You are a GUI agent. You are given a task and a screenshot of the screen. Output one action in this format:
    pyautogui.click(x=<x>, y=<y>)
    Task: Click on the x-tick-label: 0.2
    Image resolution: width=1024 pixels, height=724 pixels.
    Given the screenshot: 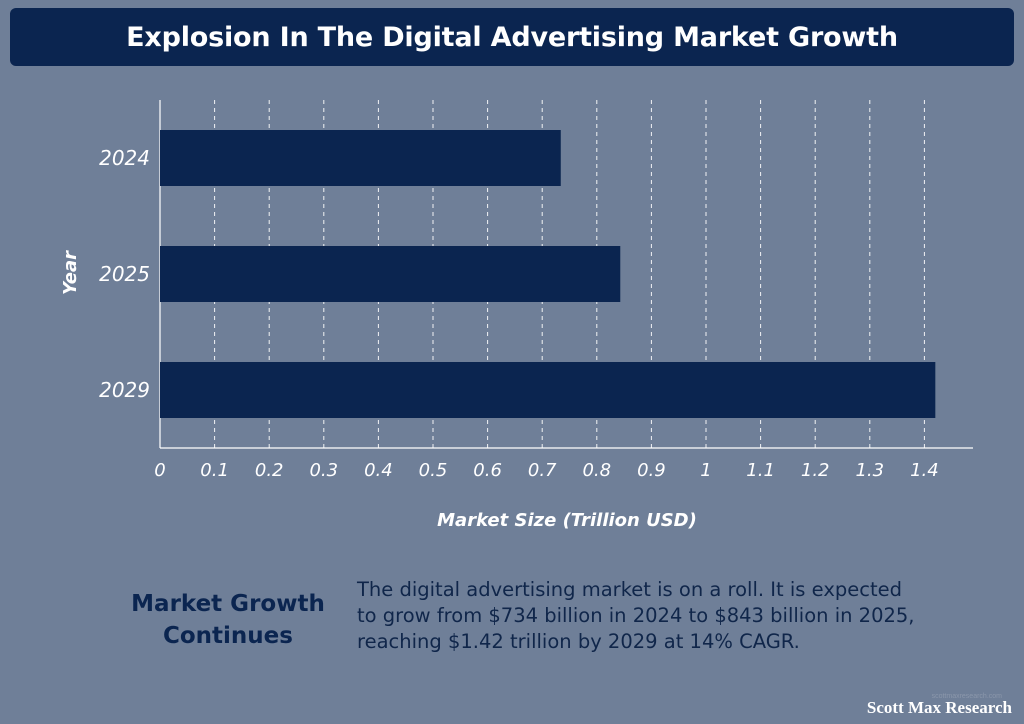 What is the action you would take?
    pyautogui.click(x=269, y=470)
    